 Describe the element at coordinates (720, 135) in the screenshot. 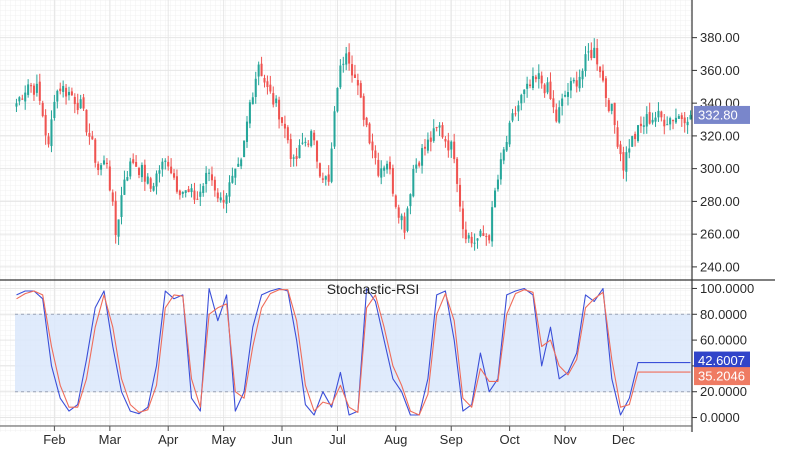

I see `price-tick-label: 320.00` at that location.